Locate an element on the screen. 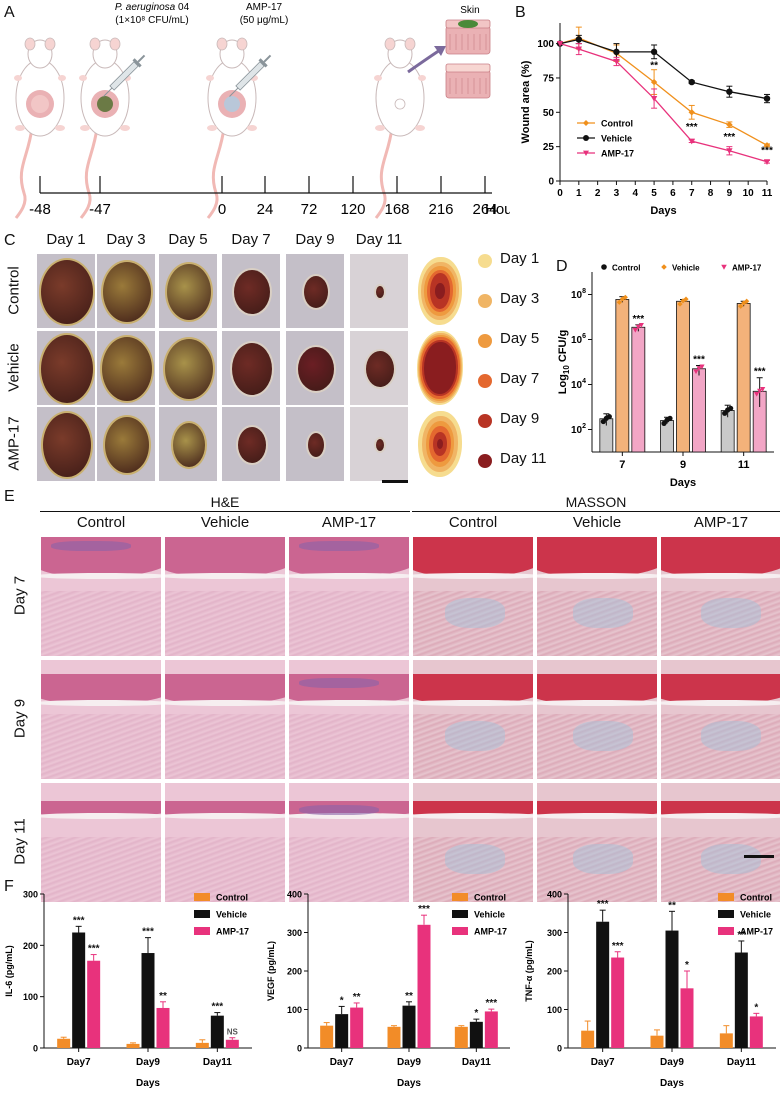 Image resolution: width=780 pixels, height=1098 pixels. timeline-tick-label: -47 is located at coordinates (100, 209).